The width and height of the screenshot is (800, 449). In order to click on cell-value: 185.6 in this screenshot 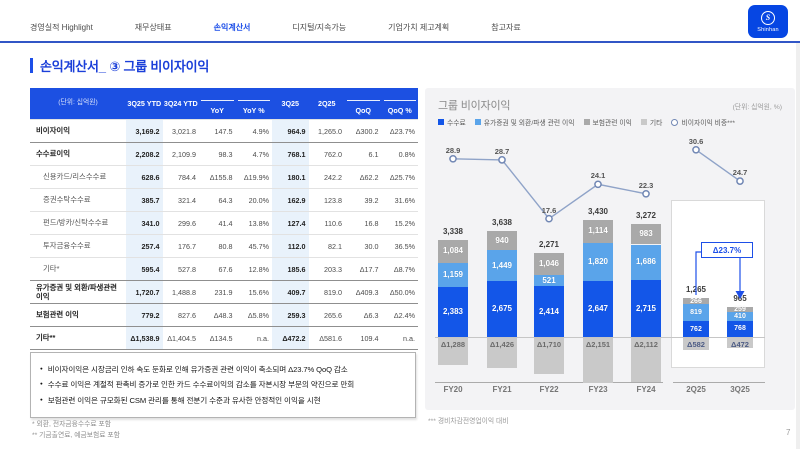, I will do `click(290, 269)`.